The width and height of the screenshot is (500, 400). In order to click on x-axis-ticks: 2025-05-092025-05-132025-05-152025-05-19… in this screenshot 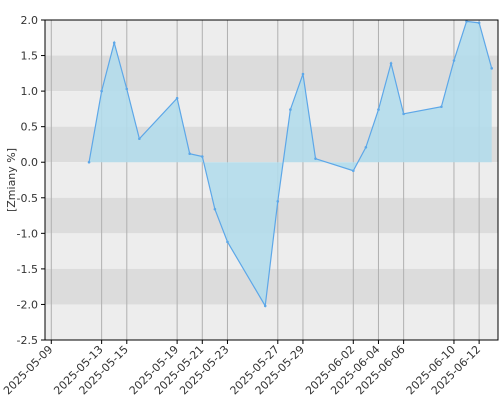, I will do `click(242, 368)`.